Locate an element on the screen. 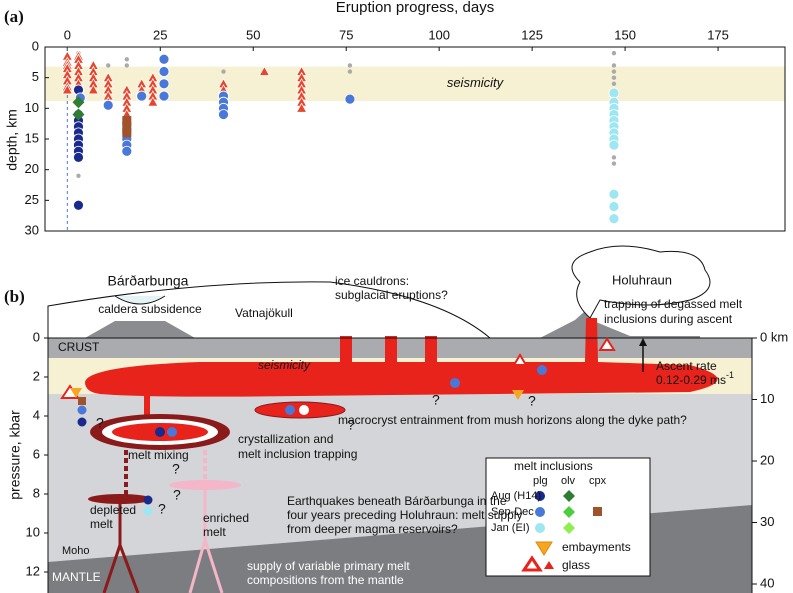 This screenshot has height=593, width=793. legend-column: cpx is located at coordinates (598, 481).